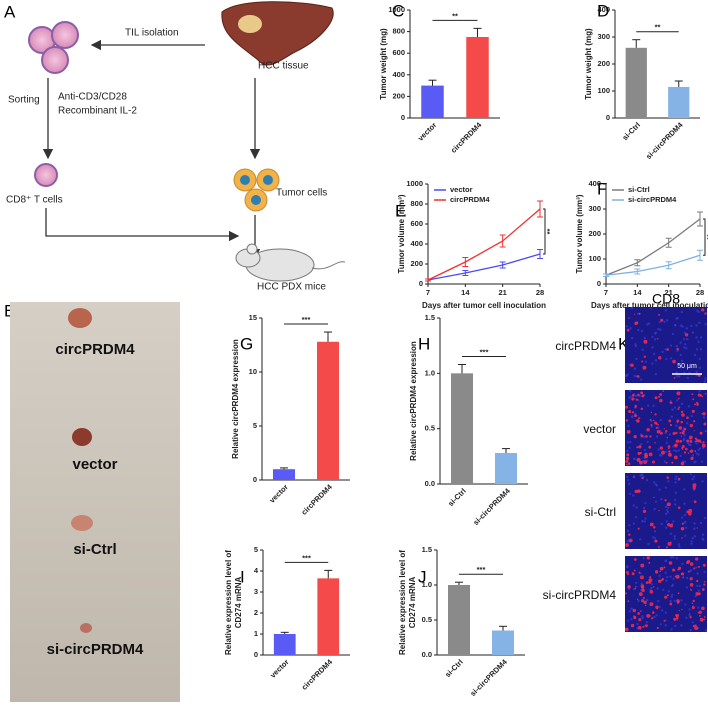 Image resolution: width=708 pixels, height=714 pixels. Describe the element at coordinates (301, 193) in the screenshot. I see `label: Tumor cells` at that location.